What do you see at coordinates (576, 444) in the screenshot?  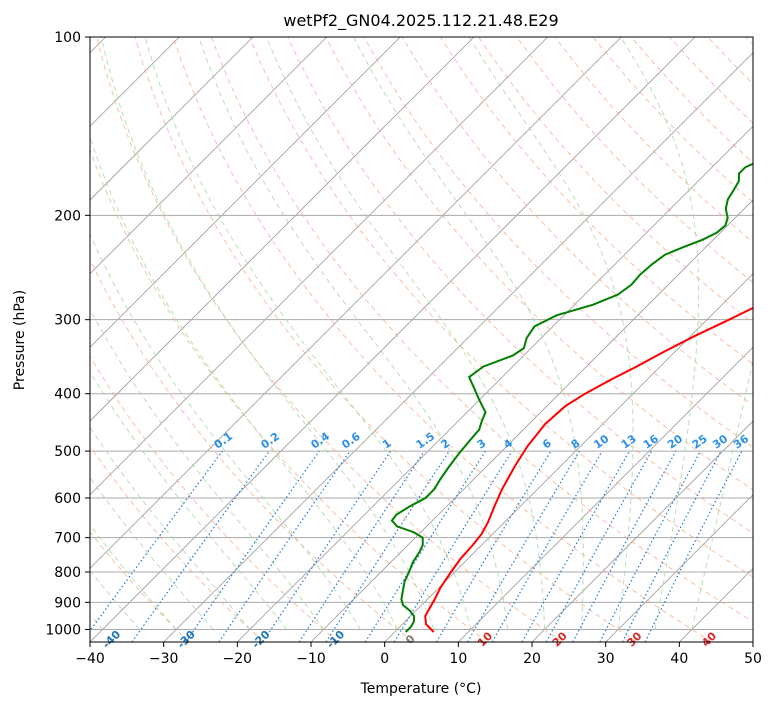 I see `mixing-ratio-label: 8` at bounding box center [576, 444].